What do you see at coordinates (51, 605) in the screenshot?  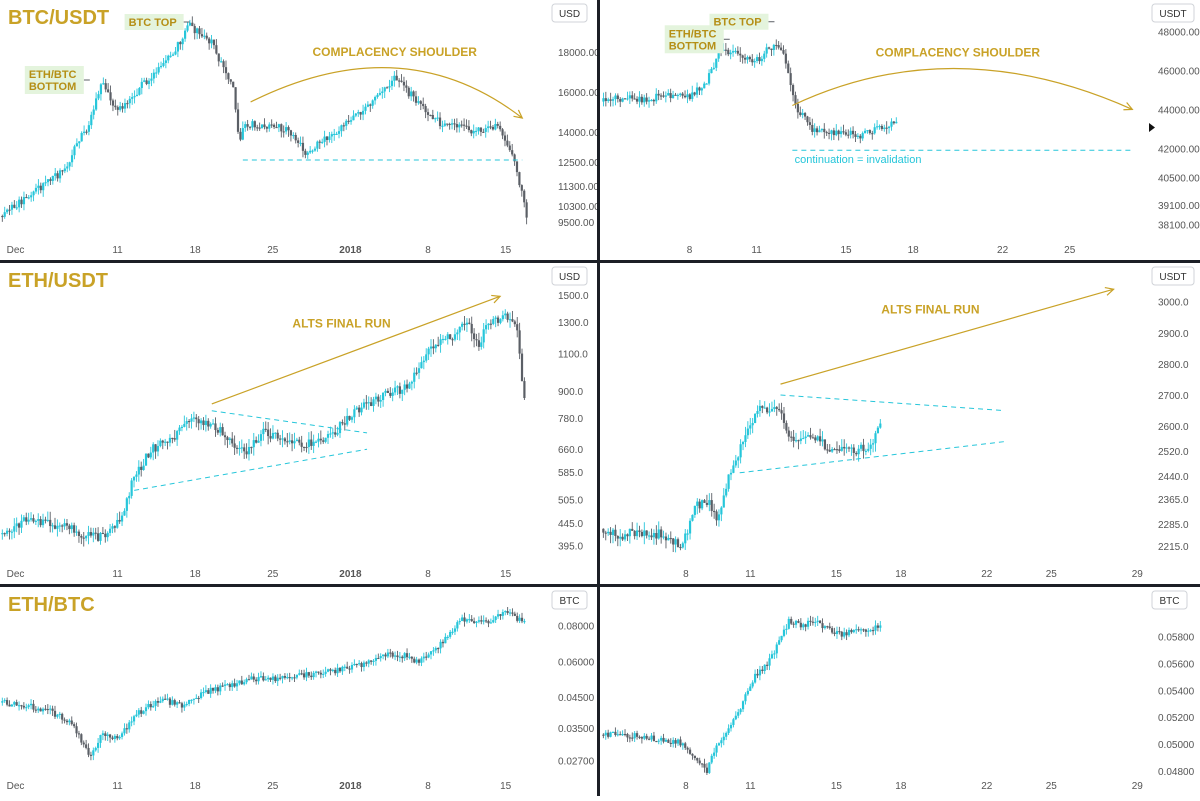 I see `chart-title: ETH/BTC` at bounding box center [51, 605].